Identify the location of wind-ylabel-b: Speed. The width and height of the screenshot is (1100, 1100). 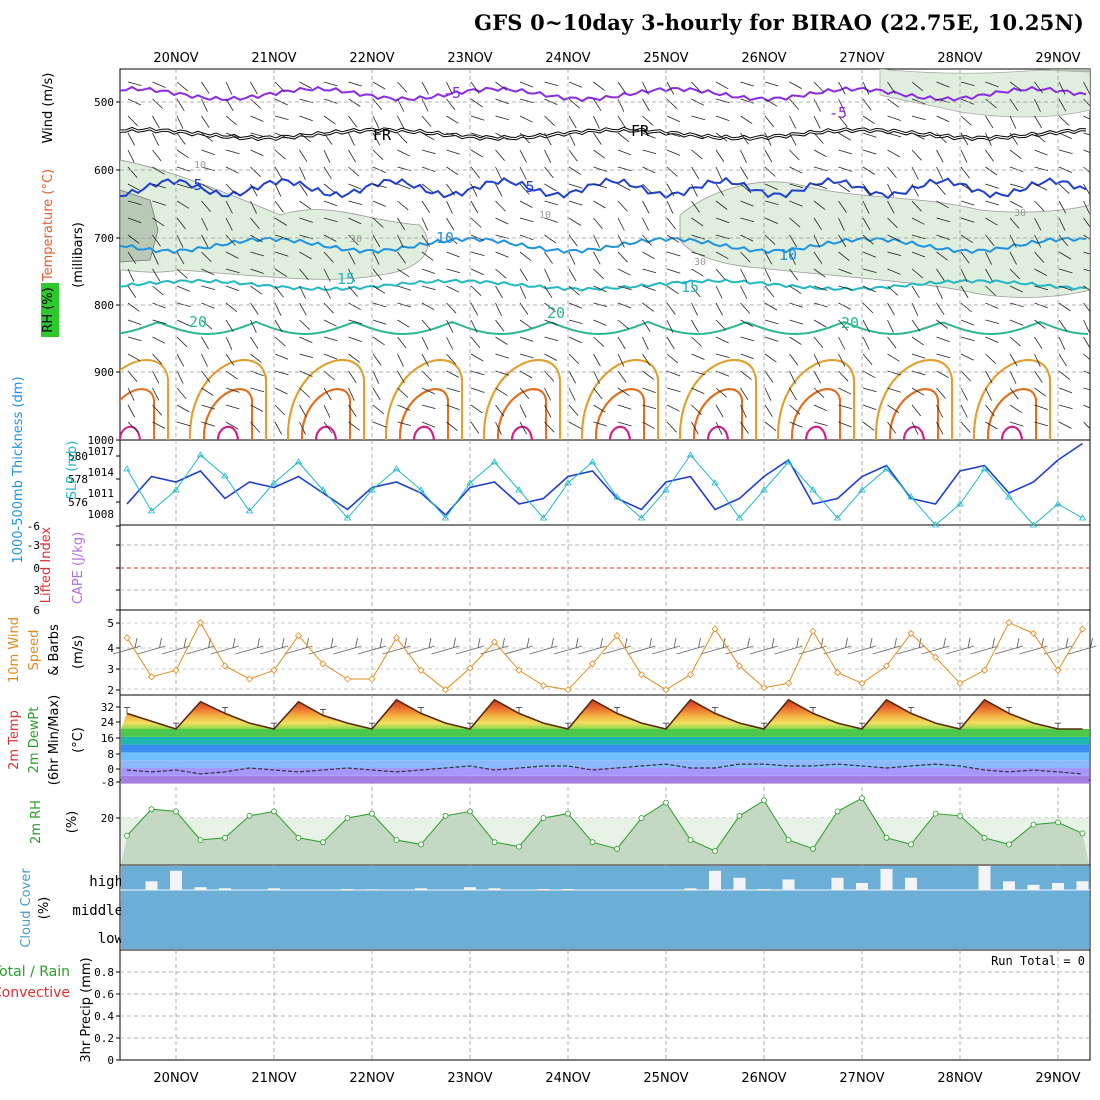
(34, 650).